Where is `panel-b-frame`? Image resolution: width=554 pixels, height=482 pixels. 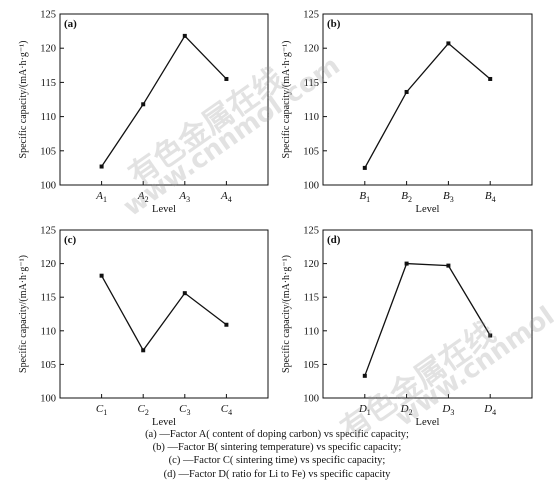
panel-b-frame is located at coordinates (427, 99).